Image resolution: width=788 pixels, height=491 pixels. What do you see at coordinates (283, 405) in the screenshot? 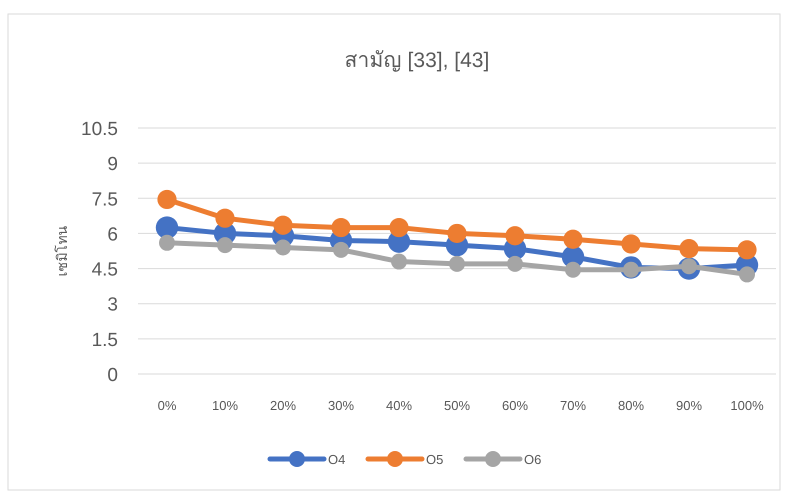
I see `x-tick-label: 20%` at bounding box center [283, 405].